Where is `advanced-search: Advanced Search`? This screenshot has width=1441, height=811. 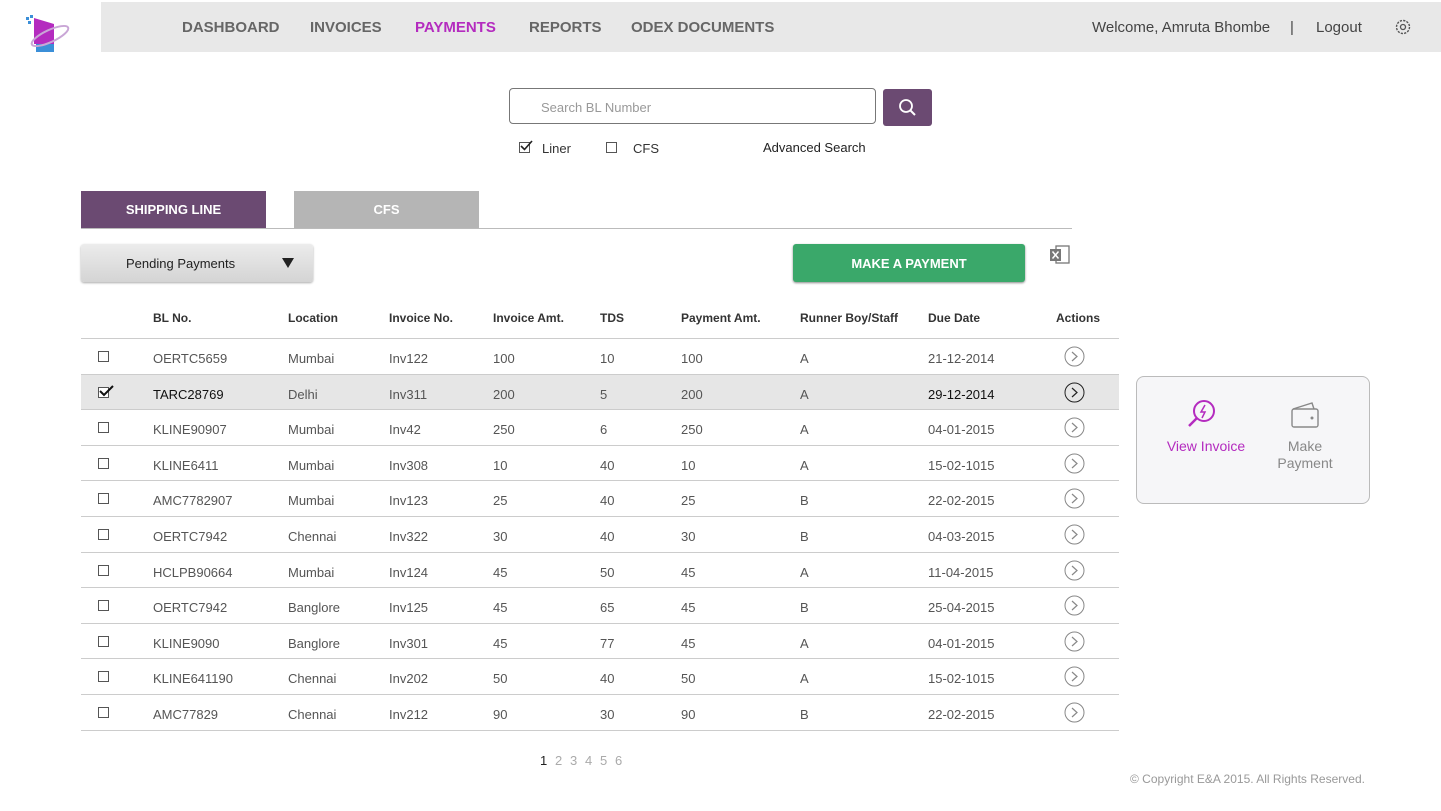 advanced-search: Advanced Search is located at coordinates (814, 147).